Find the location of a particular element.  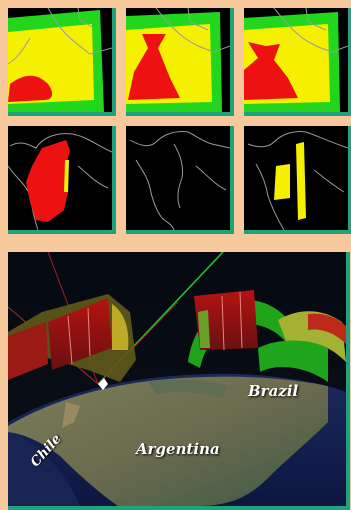

coastline-map is located at coordinates (179, 180).